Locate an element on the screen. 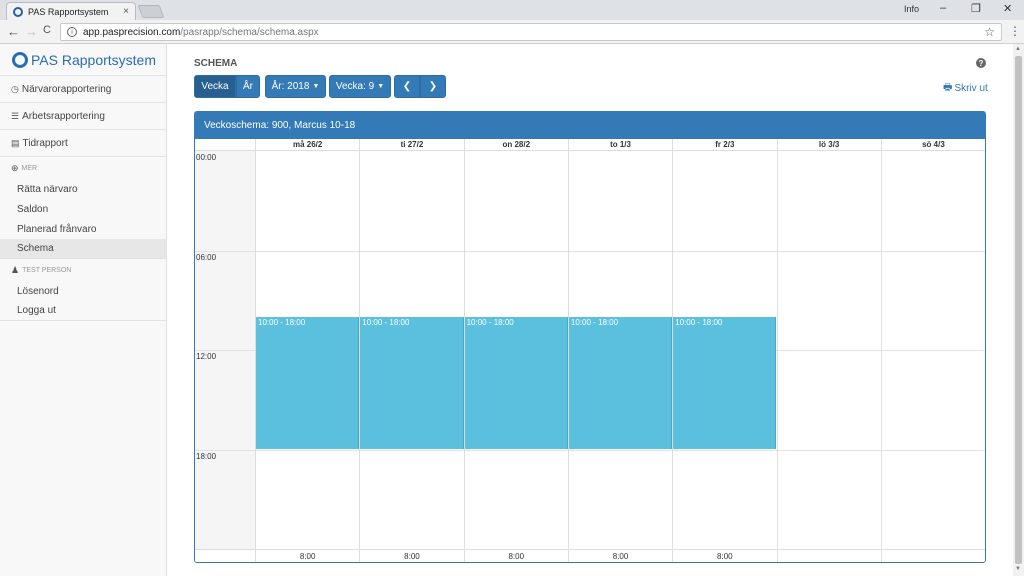 The image size is (1024, 576). url-path: /pasrapp/schema/schema.aspx is located at coordinates (249, 32).